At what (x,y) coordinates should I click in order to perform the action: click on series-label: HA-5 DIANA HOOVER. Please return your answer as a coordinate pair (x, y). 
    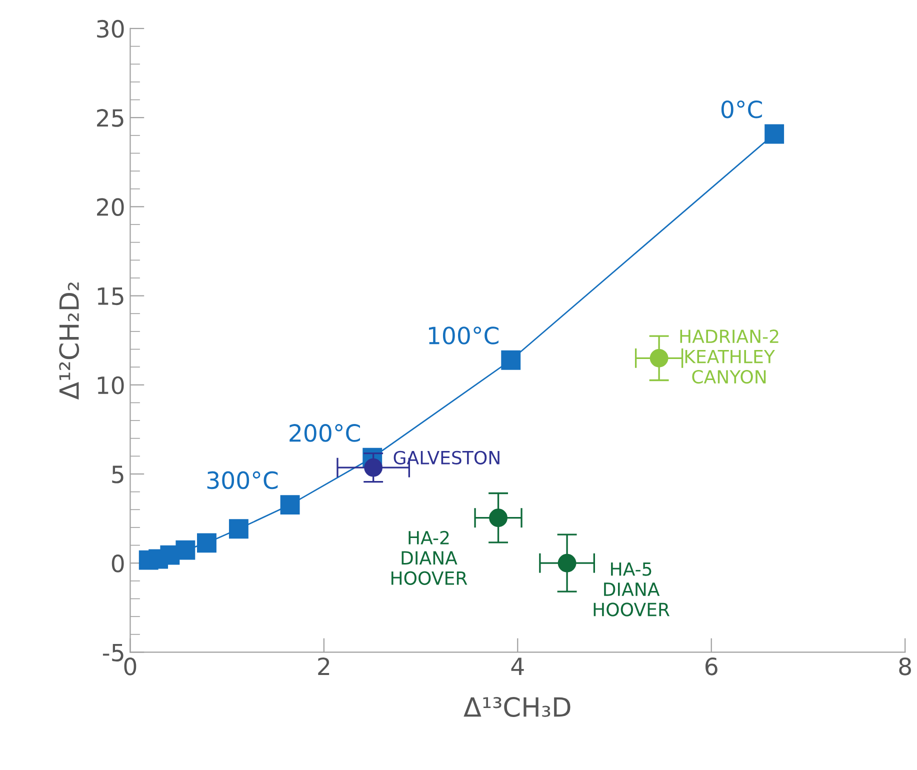
    Looking at the image, I should click on (632, 589).